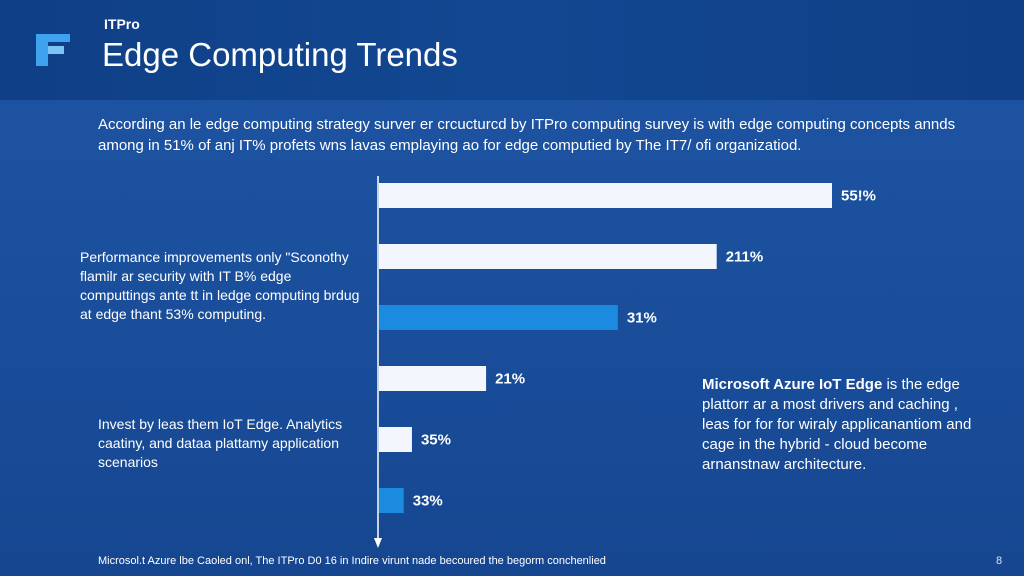  Describe the element at coordinates (510, 379) in the screenshot. I see `bar-label-4: 21%` at that location.